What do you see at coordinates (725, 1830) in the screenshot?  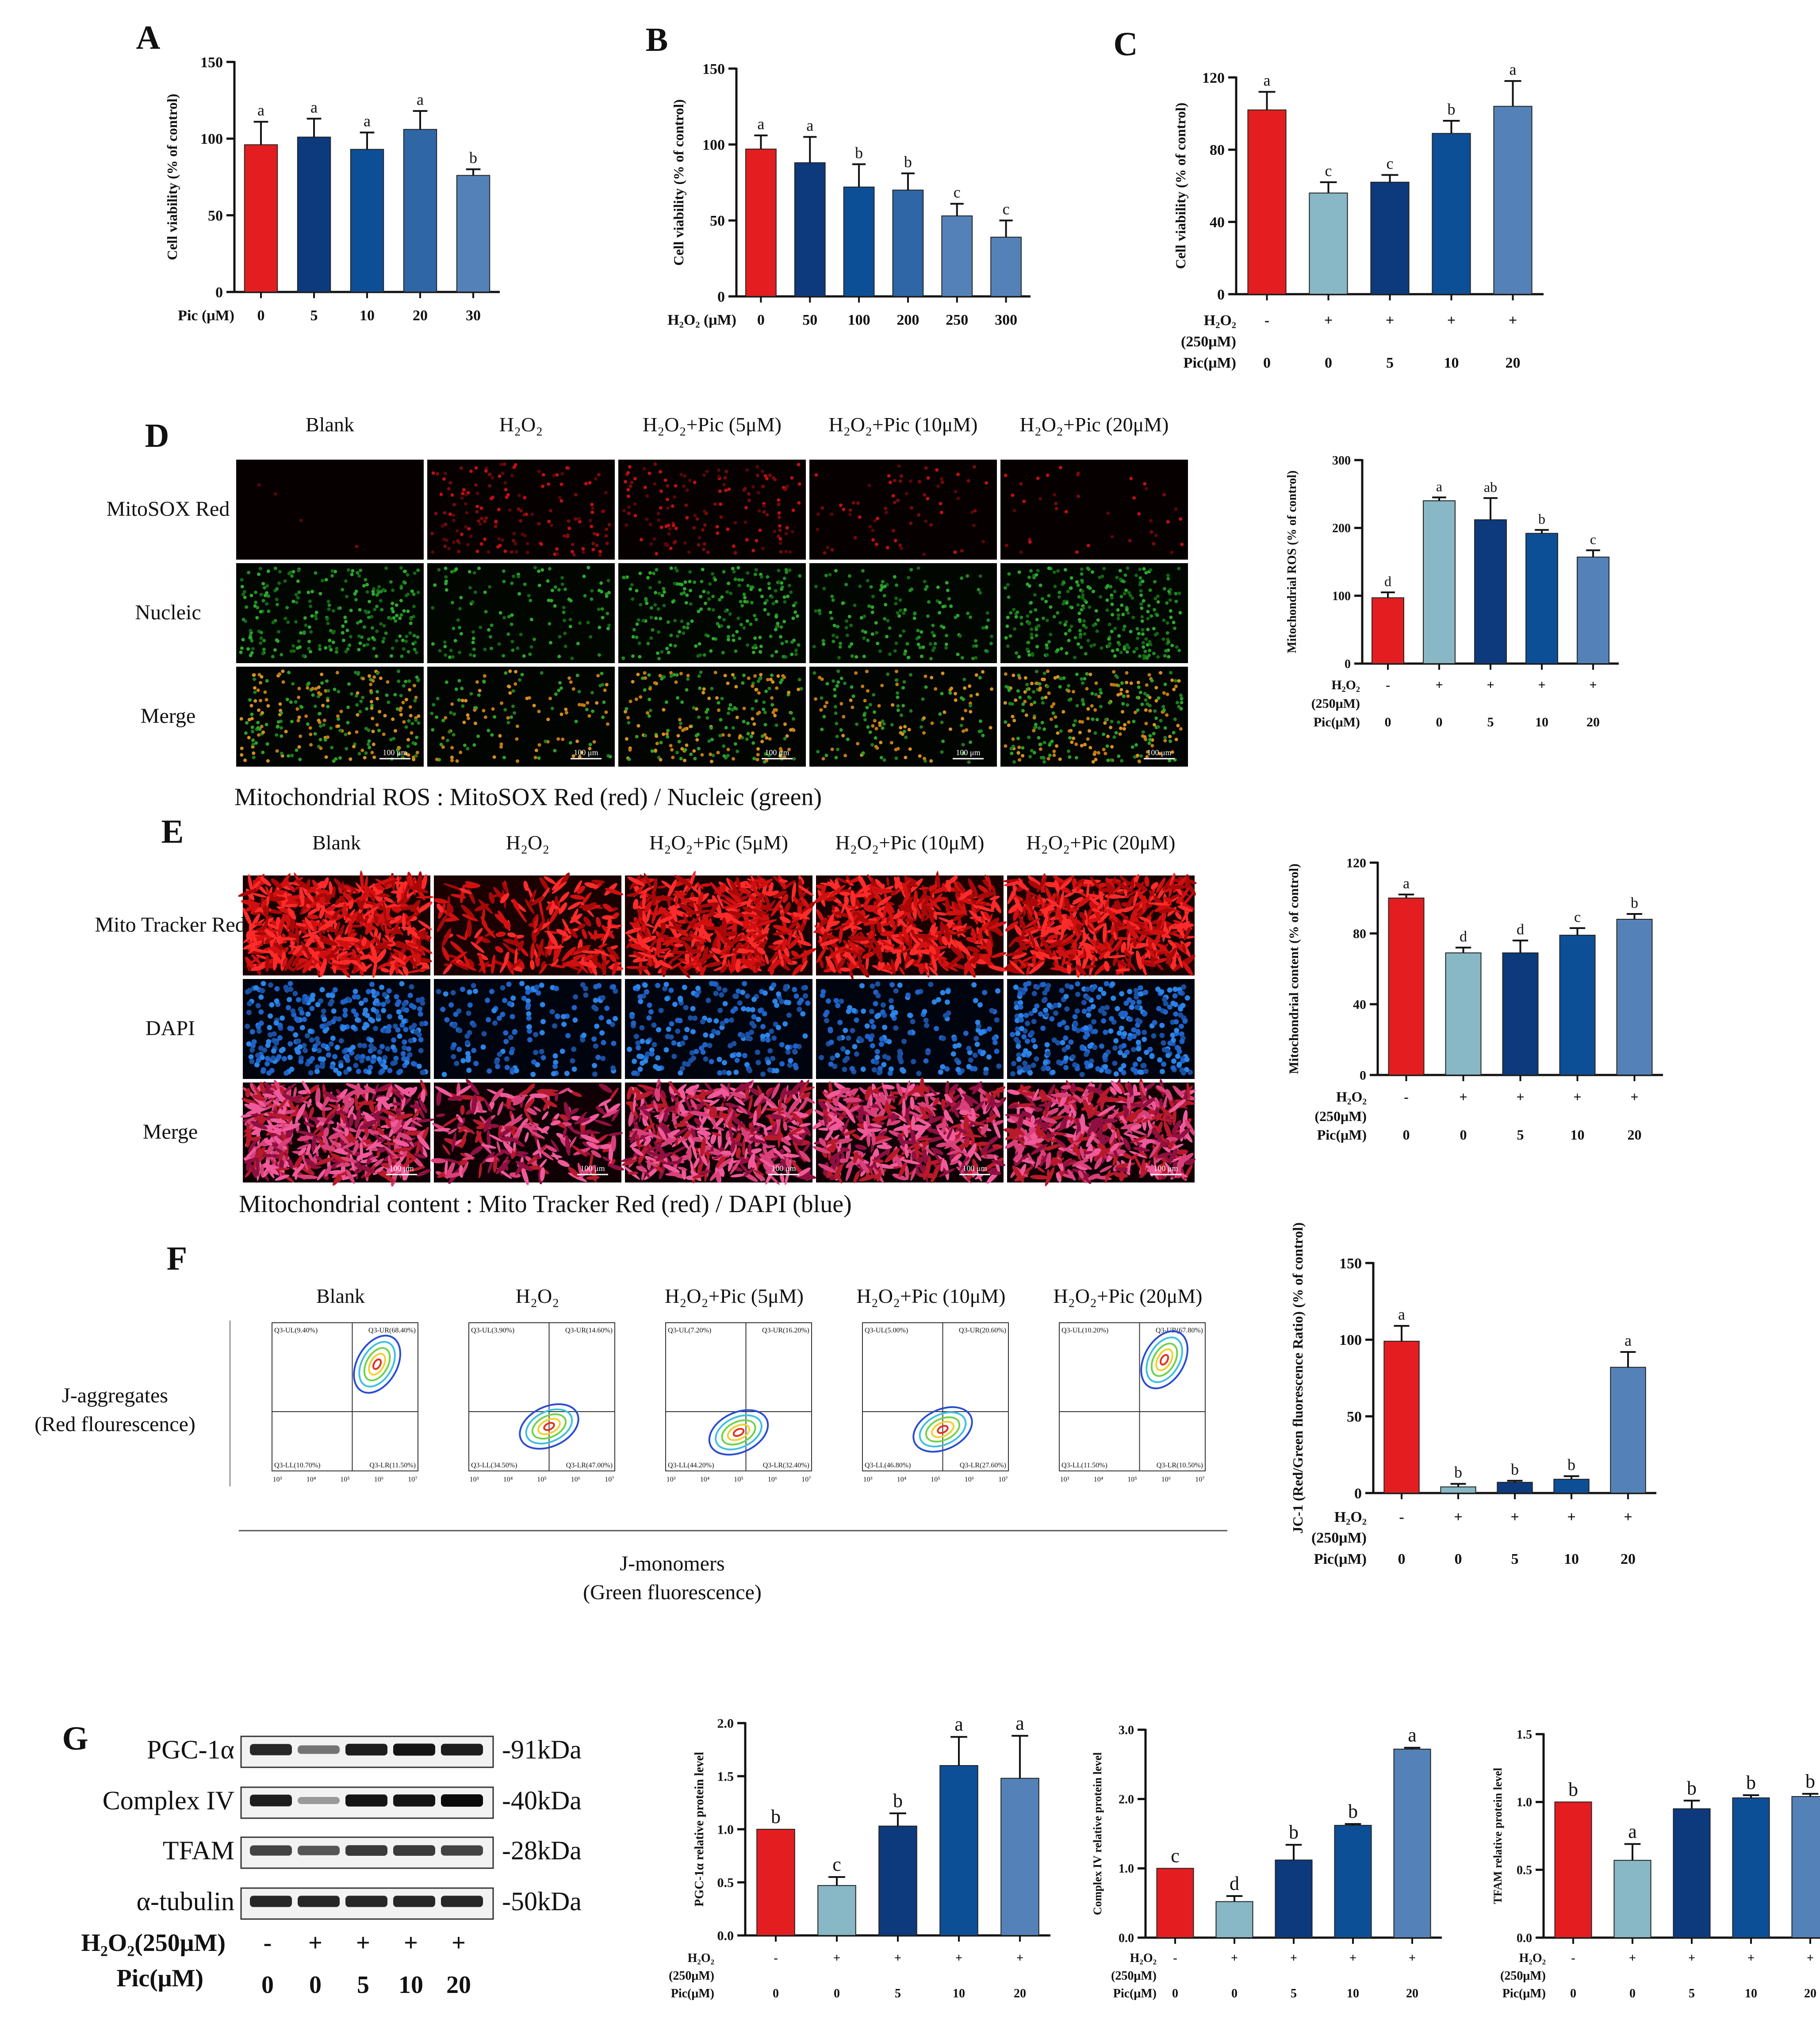 I see `y-tick-label: 1.0` at bounding box center [725, 1830].